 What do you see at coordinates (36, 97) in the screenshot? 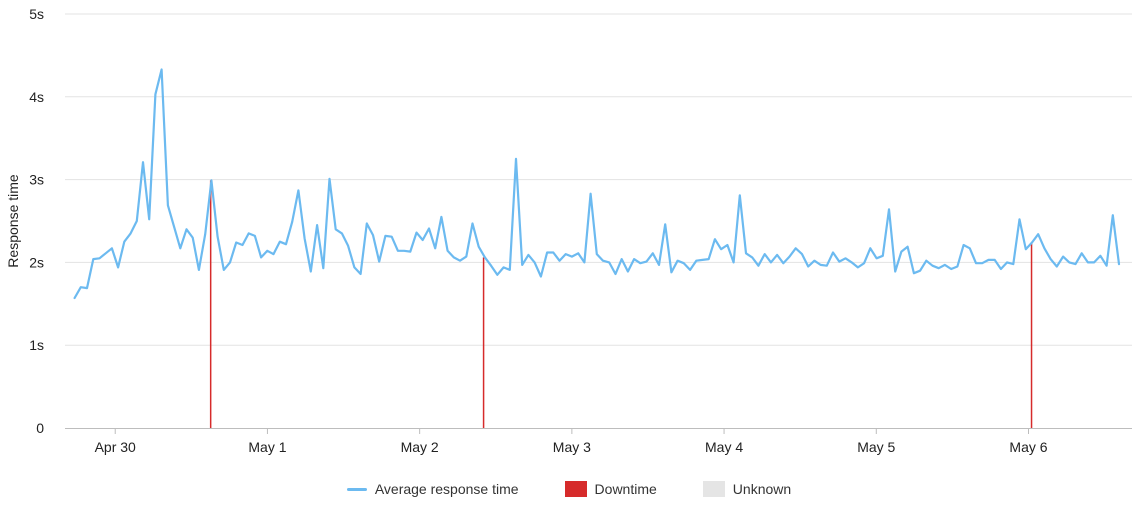
I see `y-tick-label: 4s` at bounding box center [36, 97].